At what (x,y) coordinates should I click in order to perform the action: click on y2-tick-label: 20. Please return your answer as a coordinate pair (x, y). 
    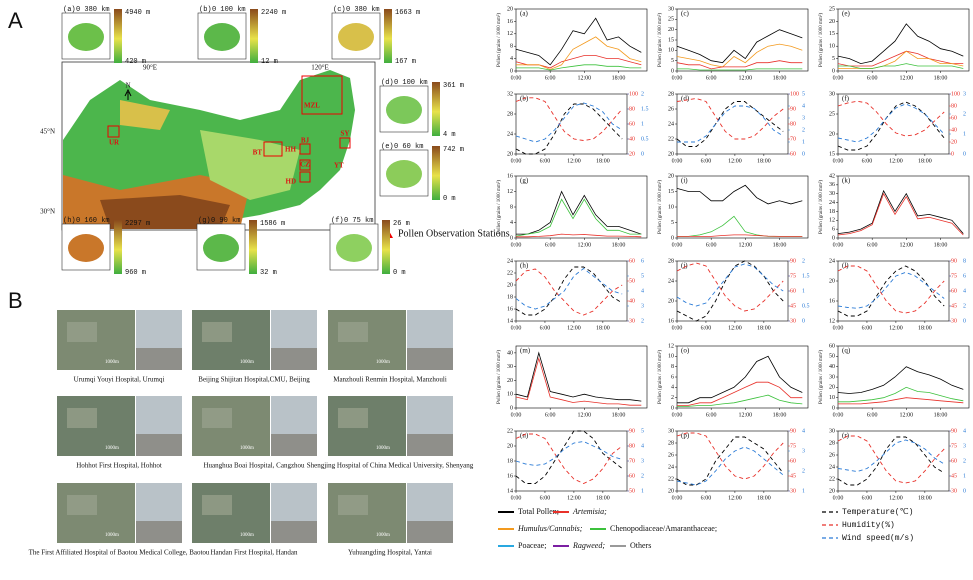
    Looking at the image, I should click on (954, 142).